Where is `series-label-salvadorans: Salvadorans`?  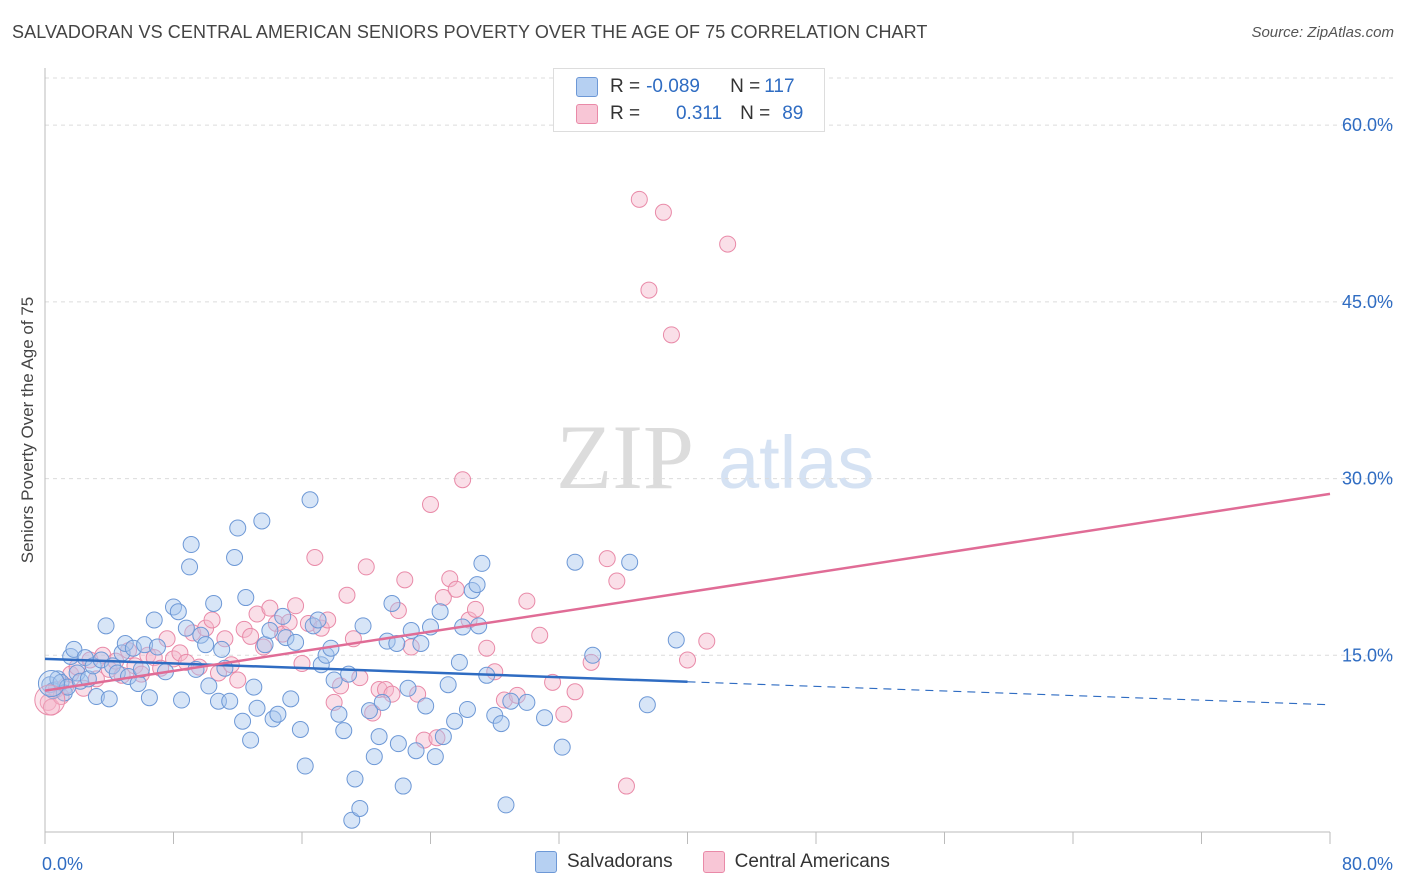
series-label-salvadorans: Salvadorans is located at coordinates (620, 861).